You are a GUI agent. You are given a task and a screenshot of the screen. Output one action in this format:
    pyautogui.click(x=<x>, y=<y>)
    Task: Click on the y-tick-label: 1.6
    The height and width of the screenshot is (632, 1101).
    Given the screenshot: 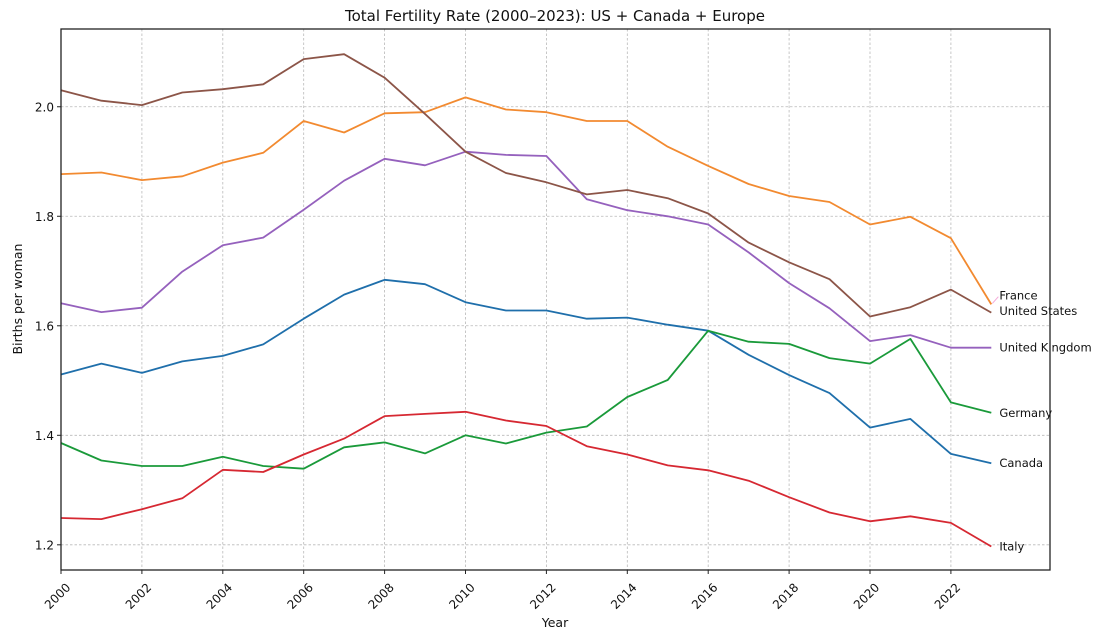 What is the action you would take?
    pyautogui.click(x=44, y=326)
    